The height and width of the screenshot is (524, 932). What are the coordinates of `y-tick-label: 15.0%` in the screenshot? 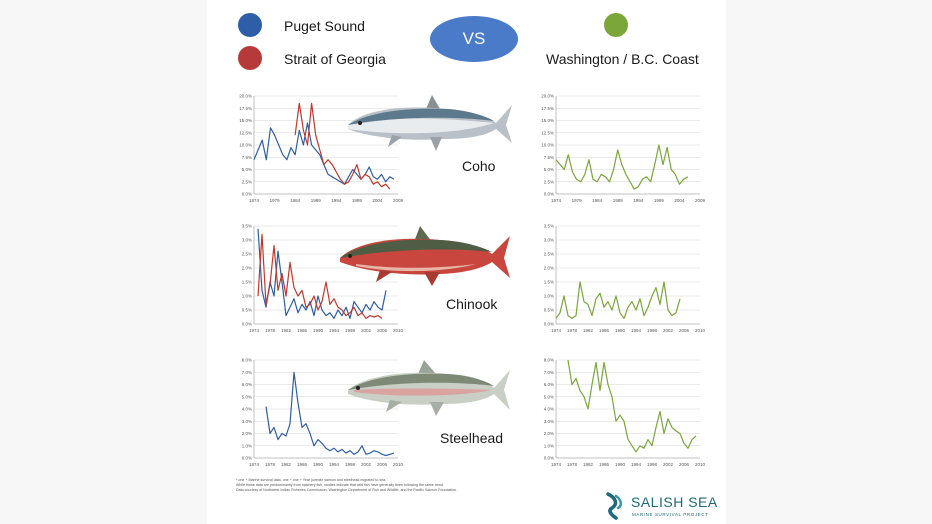 It's located at (547, 120).